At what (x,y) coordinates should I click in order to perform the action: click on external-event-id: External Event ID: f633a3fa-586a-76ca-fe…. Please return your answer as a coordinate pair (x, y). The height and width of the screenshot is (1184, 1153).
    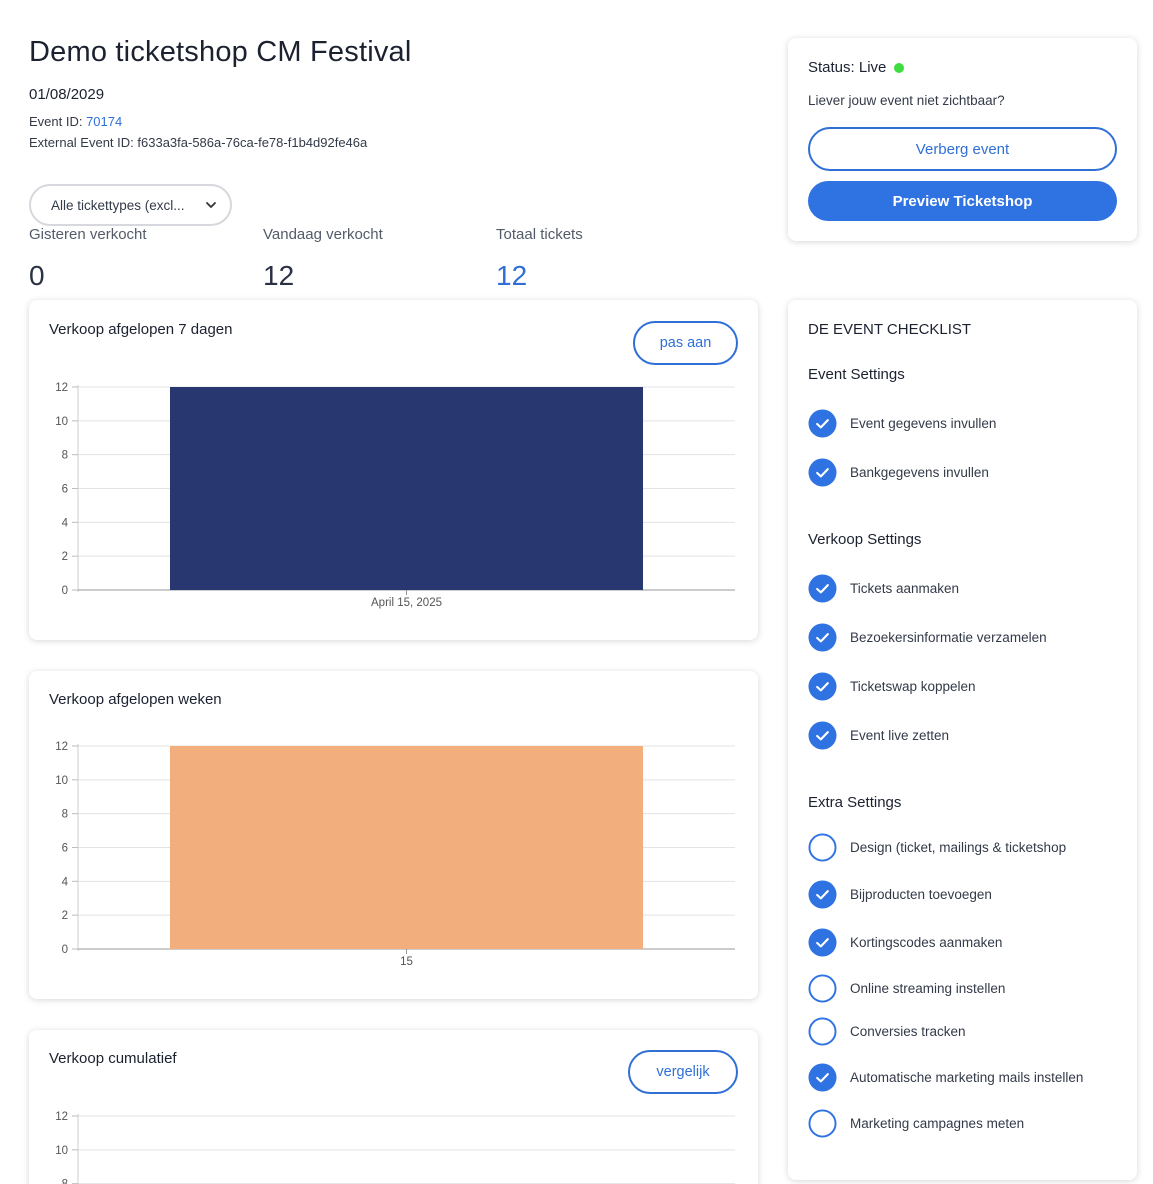
    Looking at the image, I should click on (198, 142).